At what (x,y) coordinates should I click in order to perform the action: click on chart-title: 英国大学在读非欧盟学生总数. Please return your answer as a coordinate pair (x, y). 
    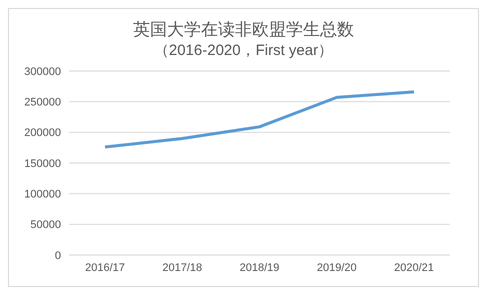
    Looking at the image, I should click on (243, 30).